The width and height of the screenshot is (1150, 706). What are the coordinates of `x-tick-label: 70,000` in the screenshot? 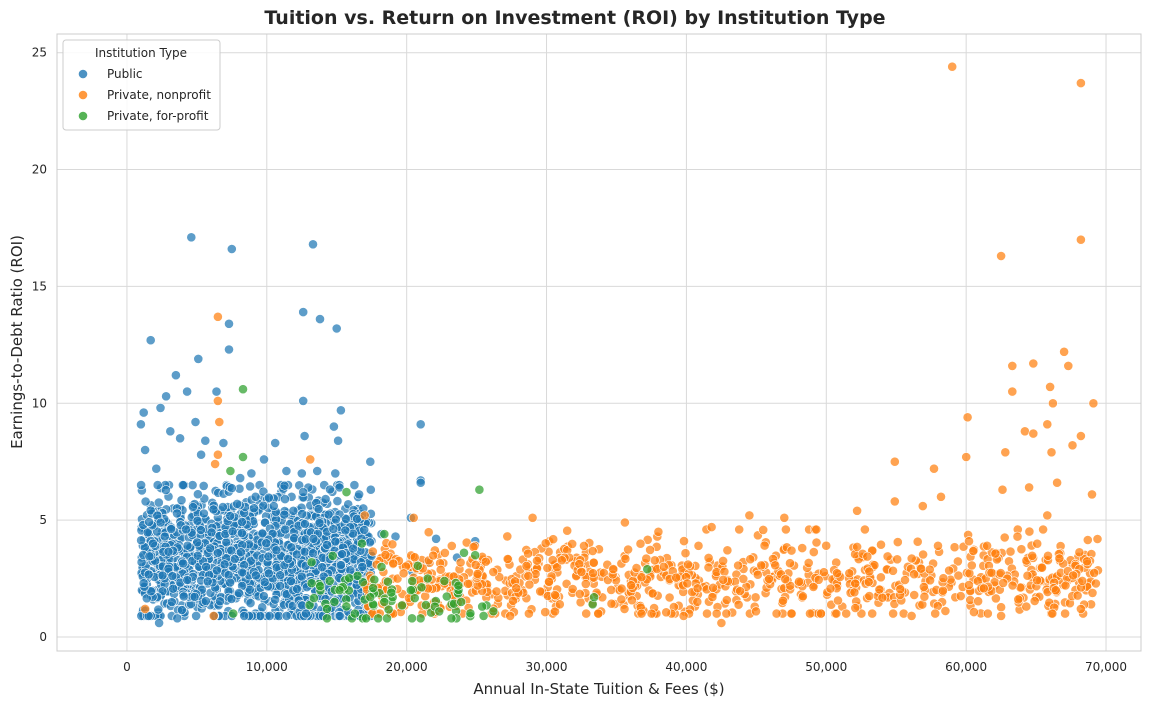 It's located at (1106, 667).